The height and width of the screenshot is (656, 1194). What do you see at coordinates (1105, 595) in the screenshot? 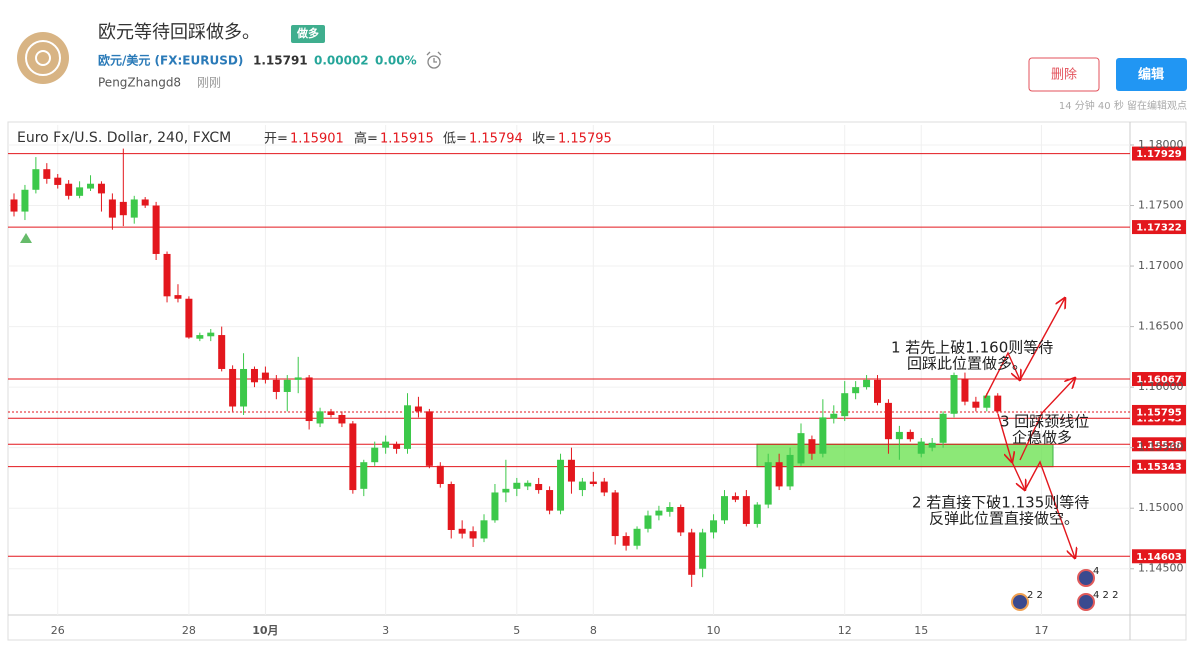
I see `event-label: 4 2 2` at bounding box center [1105, 595].